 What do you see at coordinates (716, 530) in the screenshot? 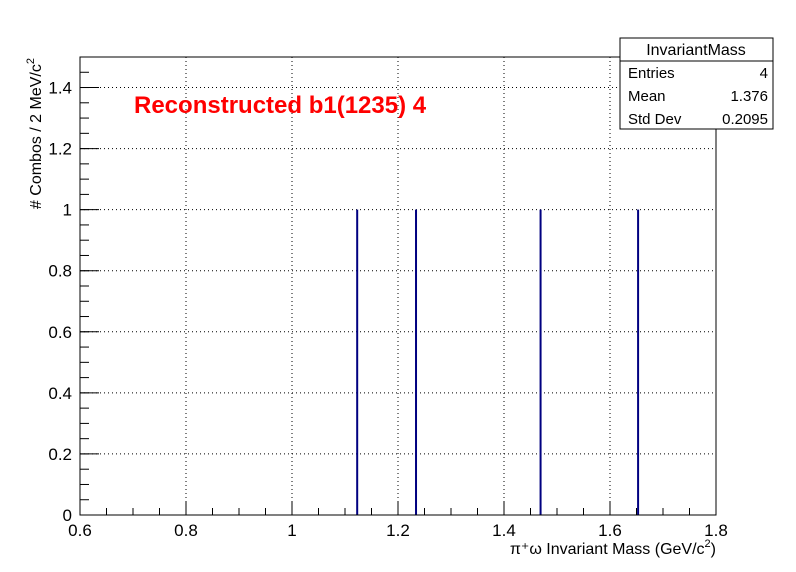
I see `x-tick-label: 1.8` at bounding box center [716, 530].